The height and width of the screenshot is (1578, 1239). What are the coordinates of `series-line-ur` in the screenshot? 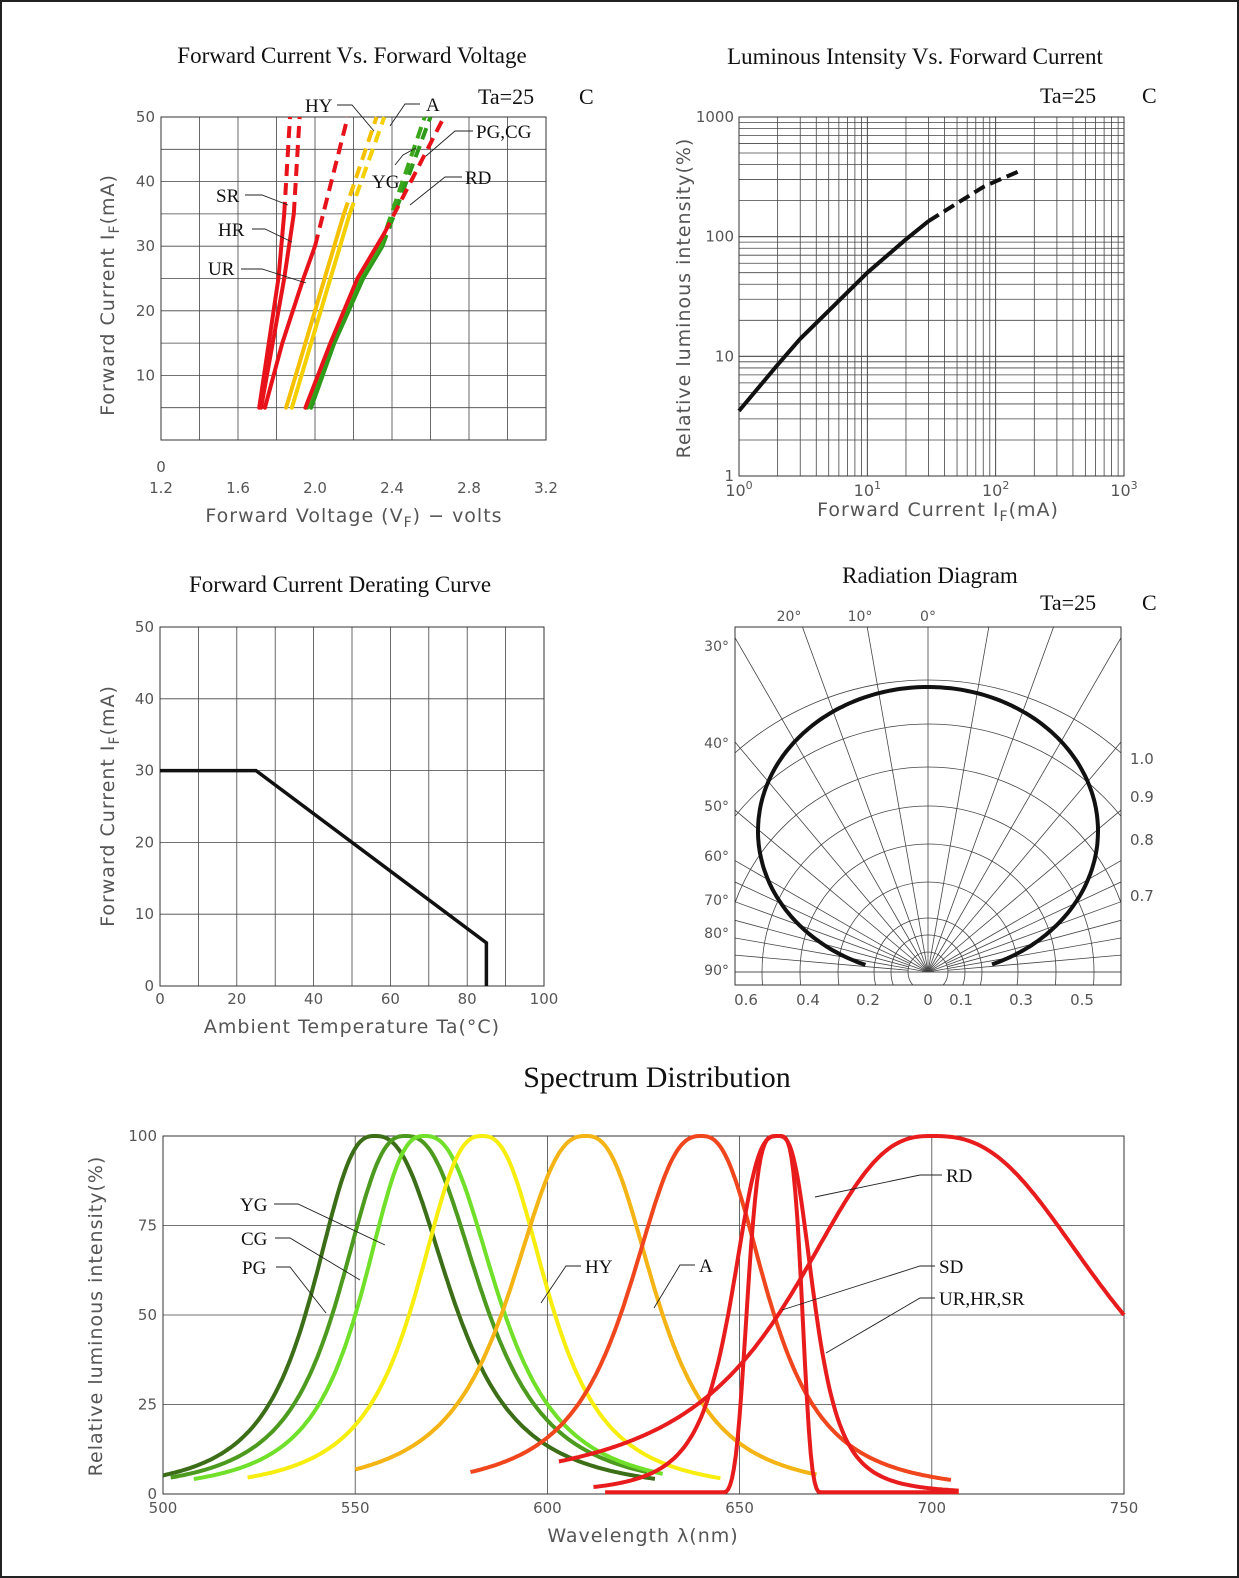 It's located at (289, 327).